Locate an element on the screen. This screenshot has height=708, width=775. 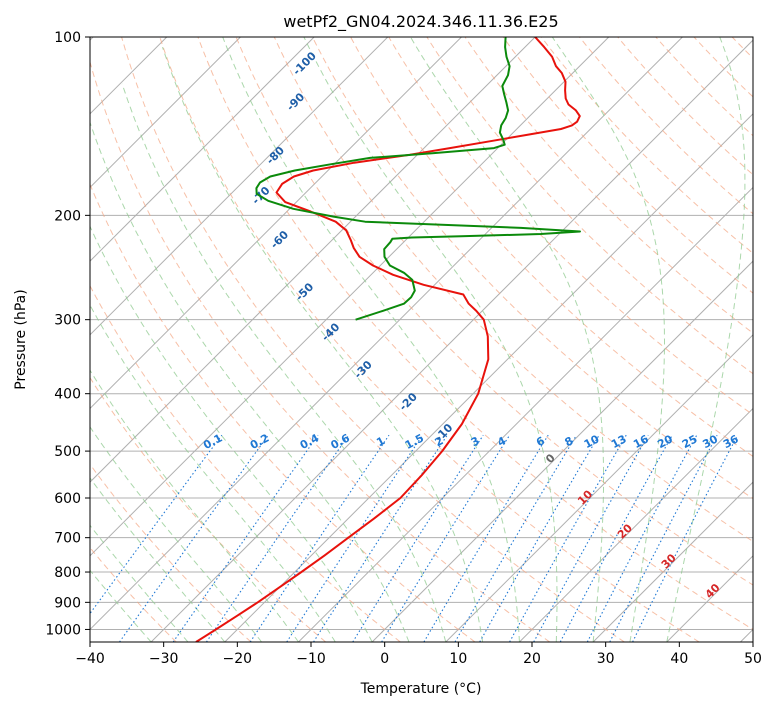
y-tick-label: 1000 is located at coordinates (63, 630).